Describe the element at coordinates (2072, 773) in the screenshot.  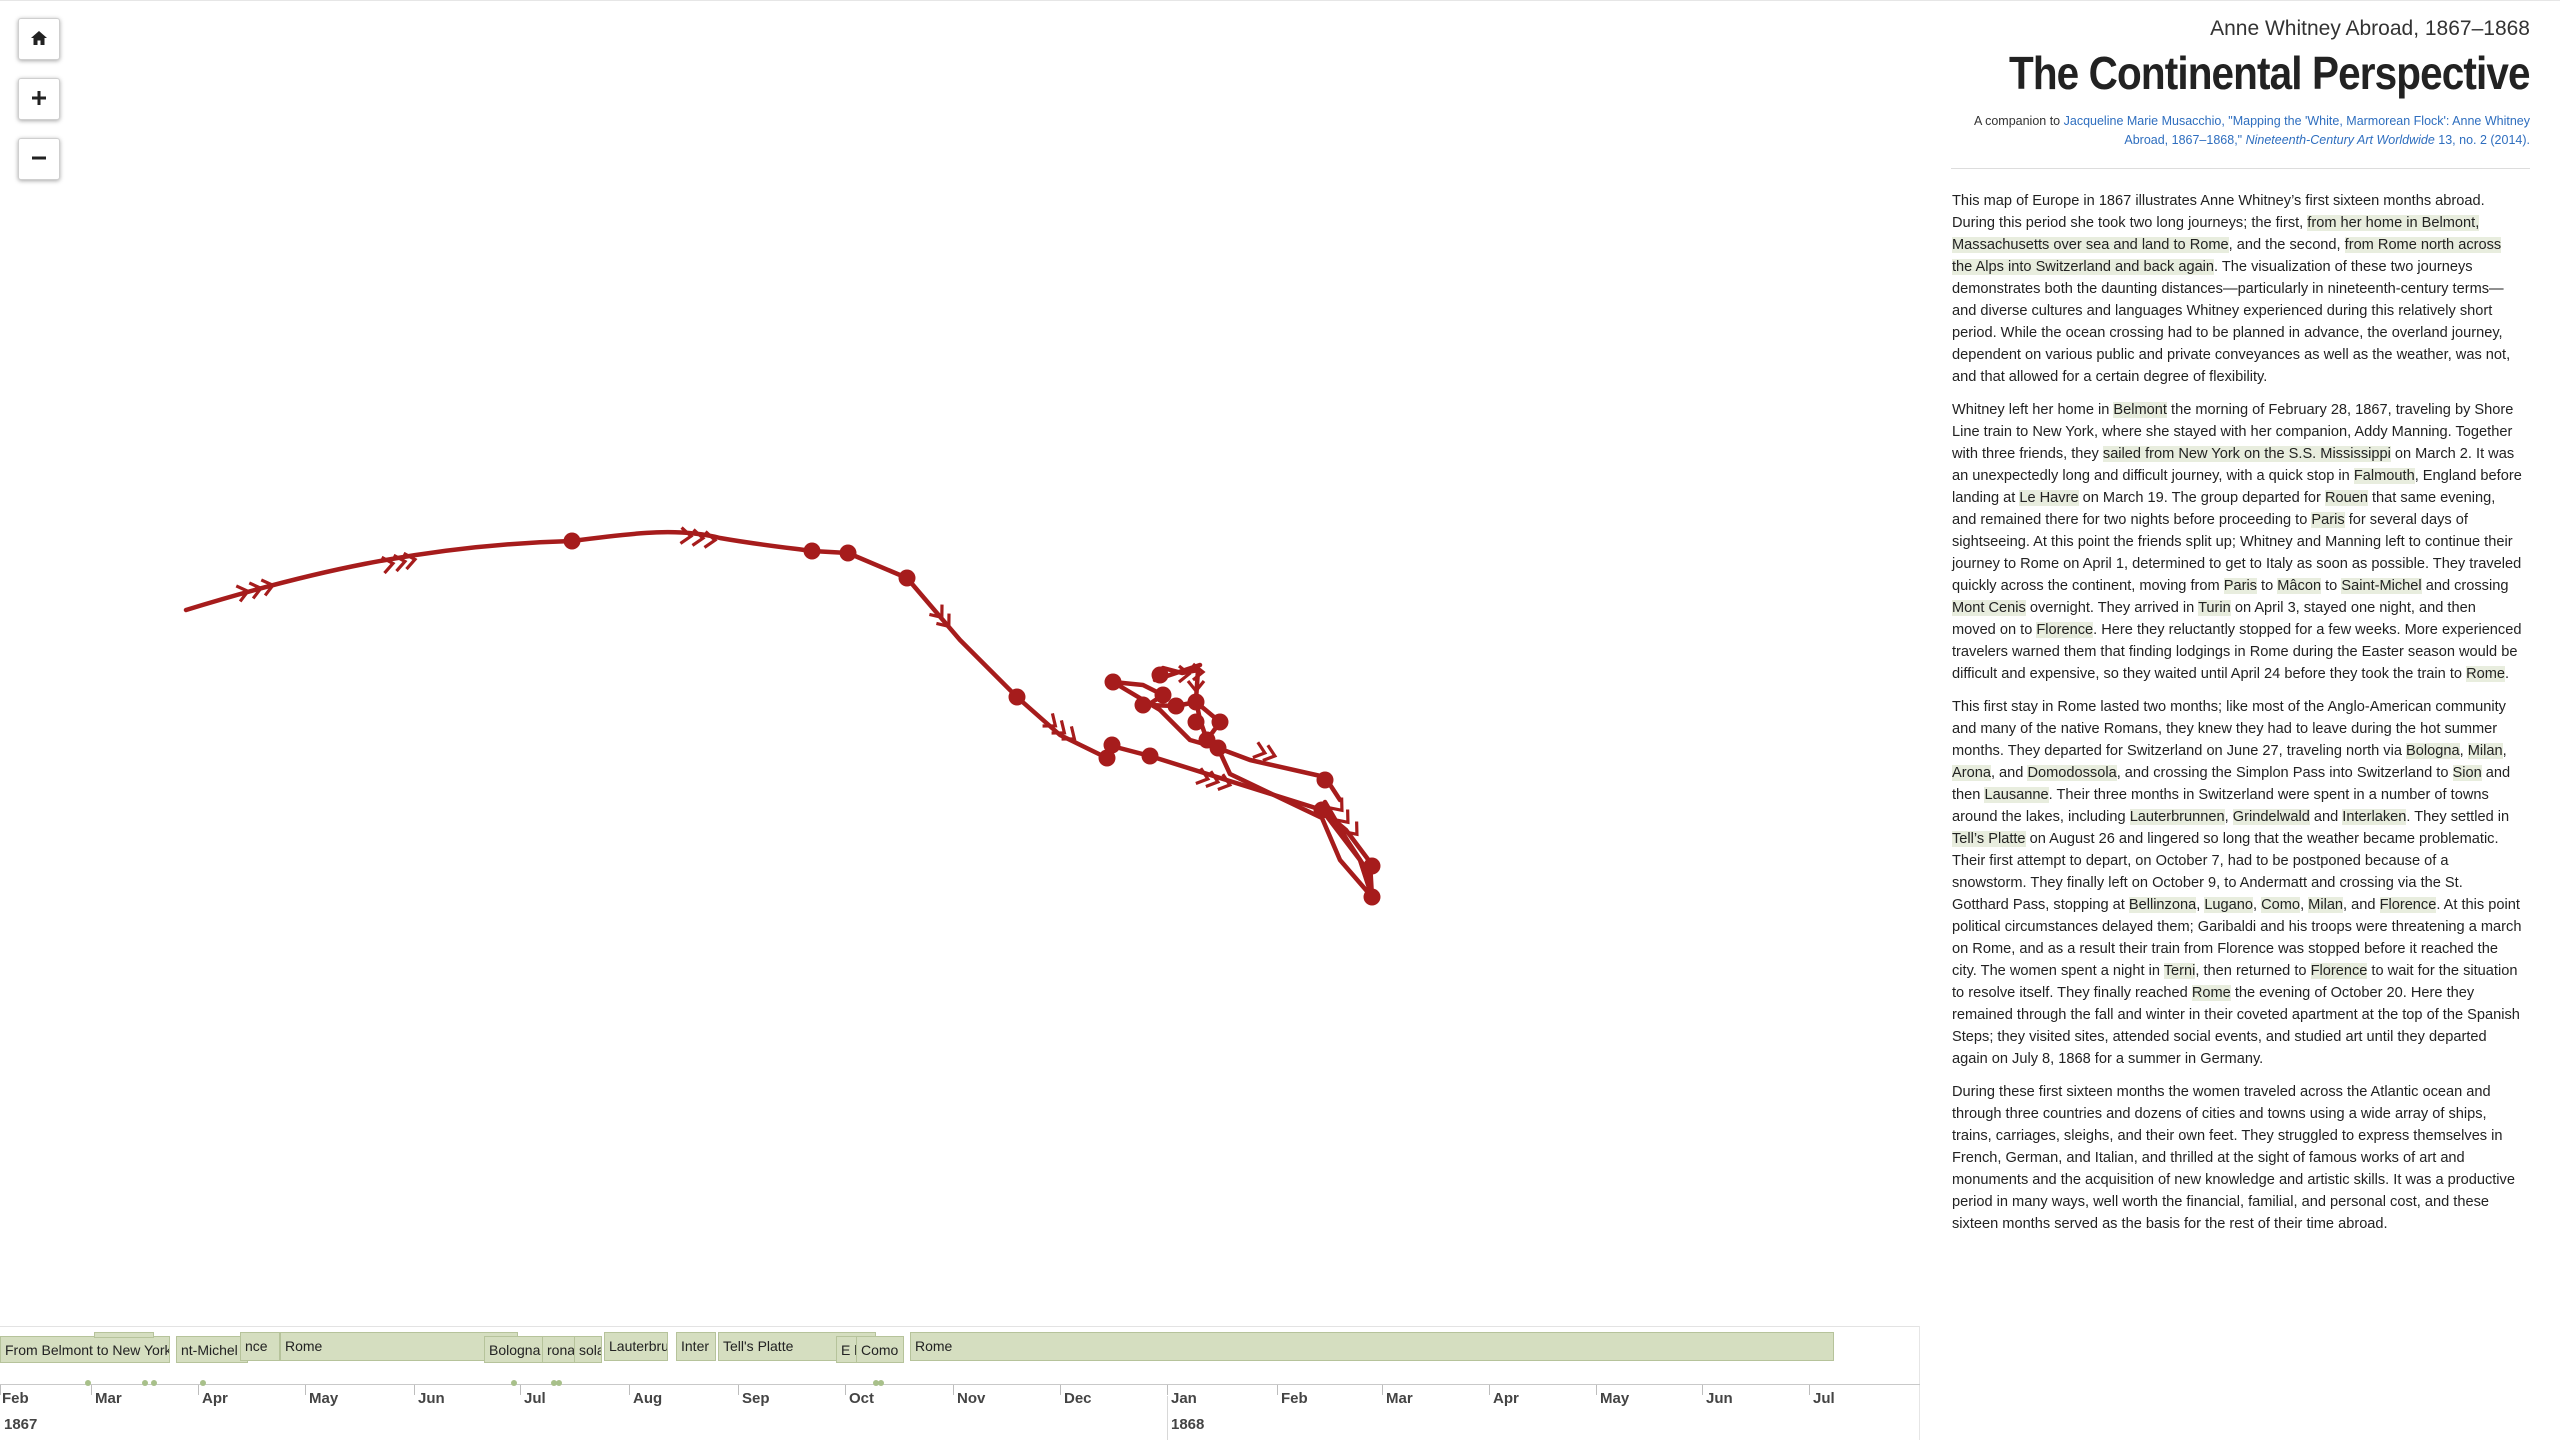
I see `link-domodossola: Domodossola` at that location.